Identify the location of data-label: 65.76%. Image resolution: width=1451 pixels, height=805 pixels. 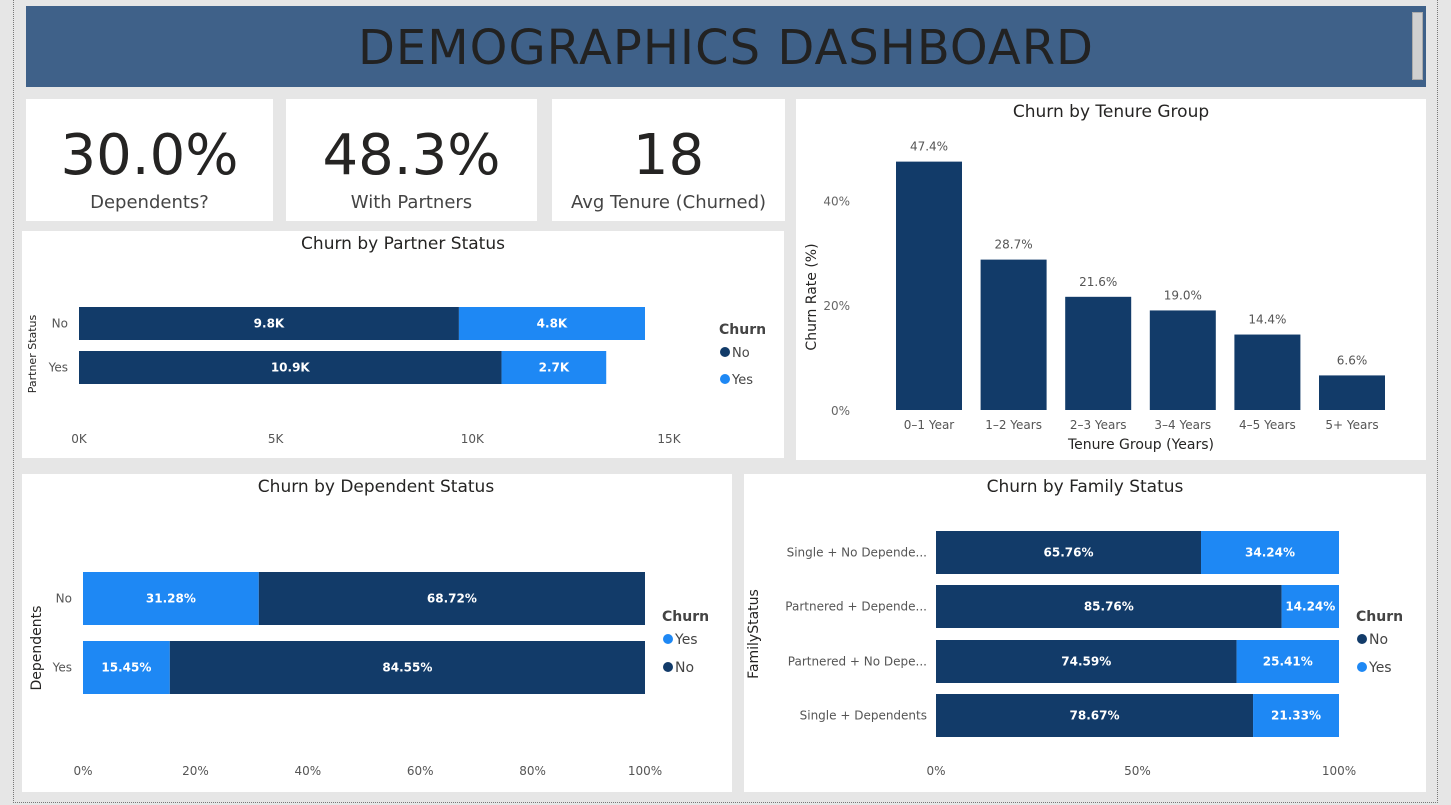
(1069, 553).